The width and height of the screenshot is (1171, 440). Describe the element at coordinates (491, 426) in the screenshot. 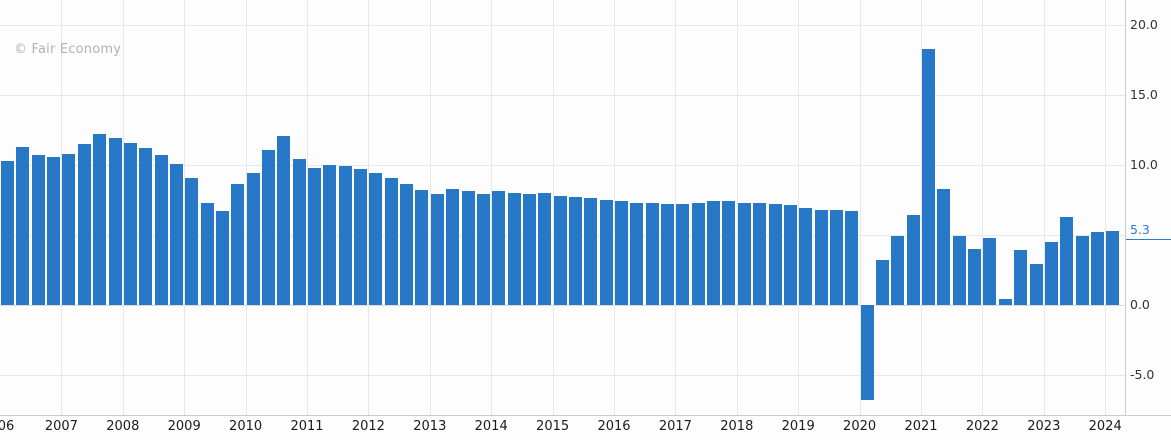

I see `x-axis-label: 2014` at that location.